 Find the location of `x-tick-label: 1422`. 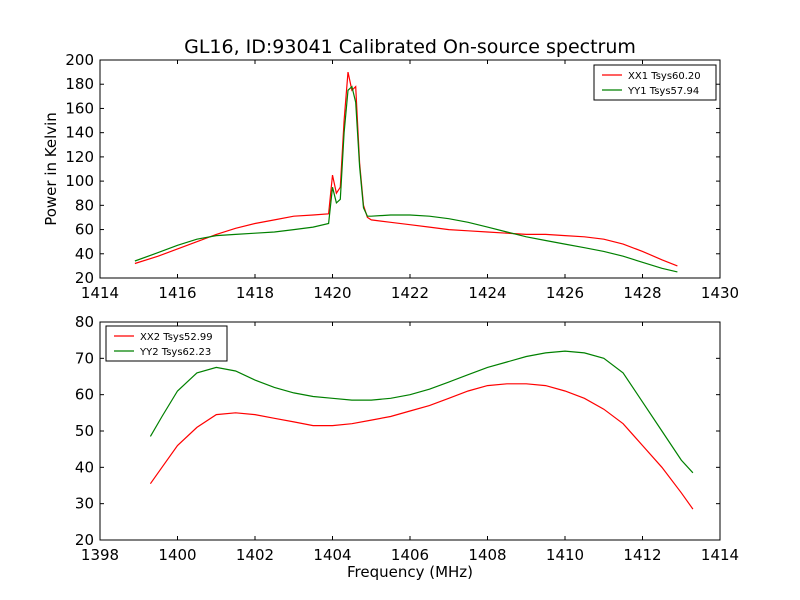

x-tick-label: 1422 is located at coordinates (410, 293).